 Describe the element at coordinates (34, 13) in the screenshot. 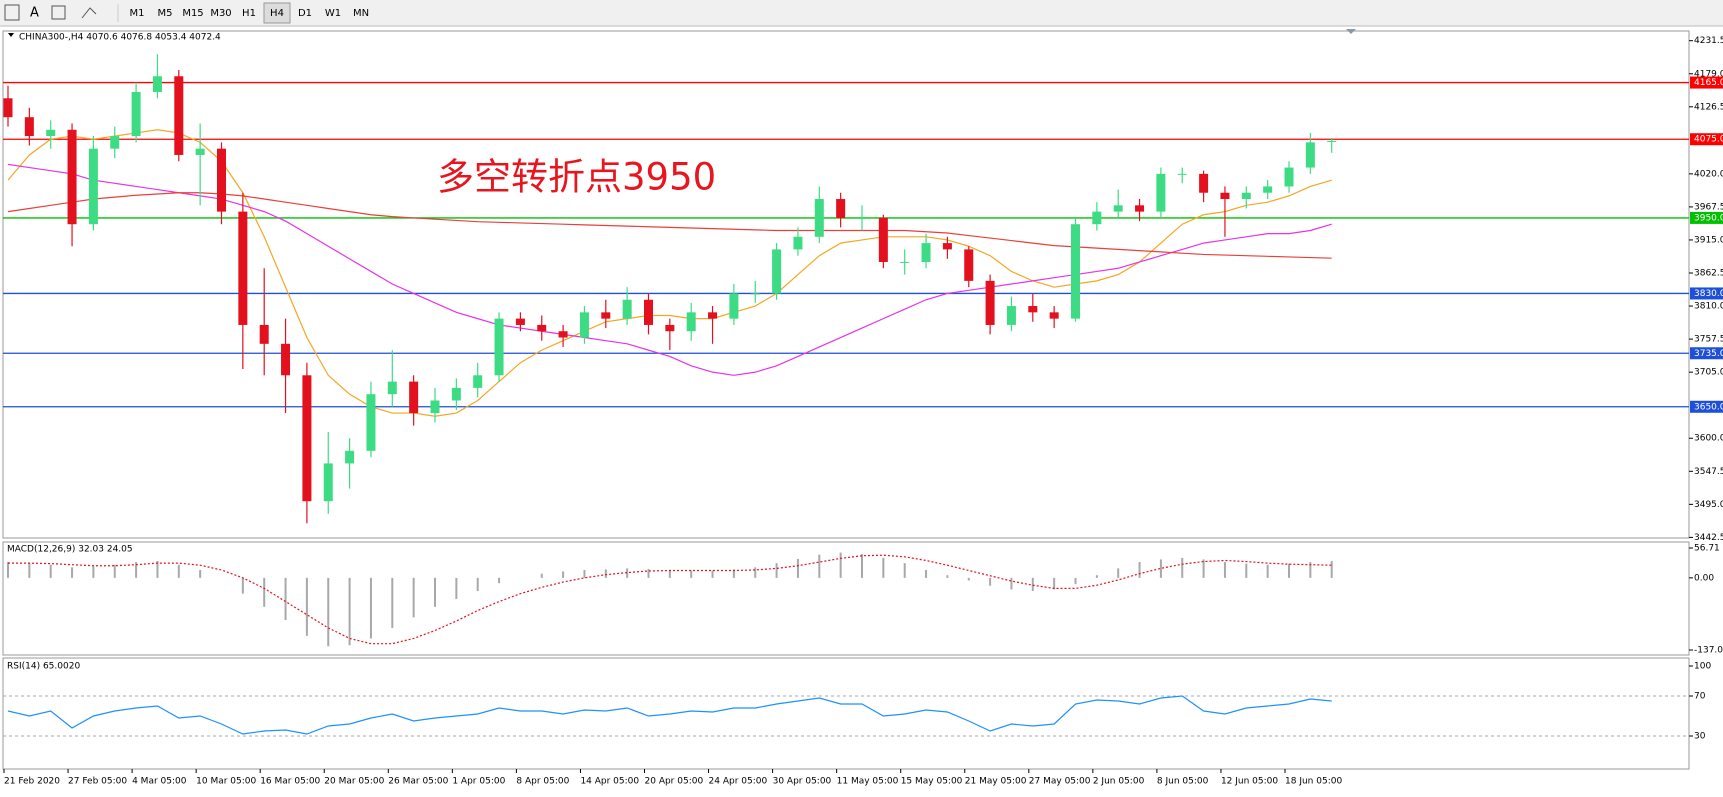

I see `text-tool: A` at that location.